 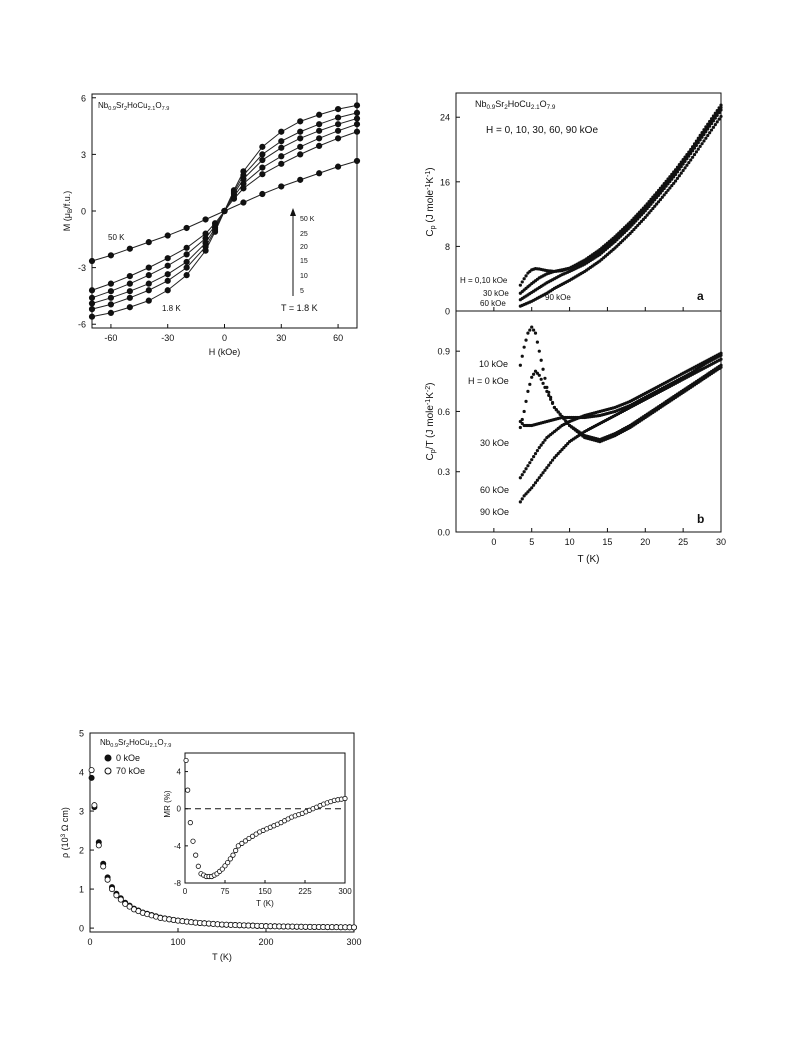 What do you see at coordinates (302, 291) in the screenshot?
I see `temperature-legend-entry: 5` at bounding box center [302, 291].